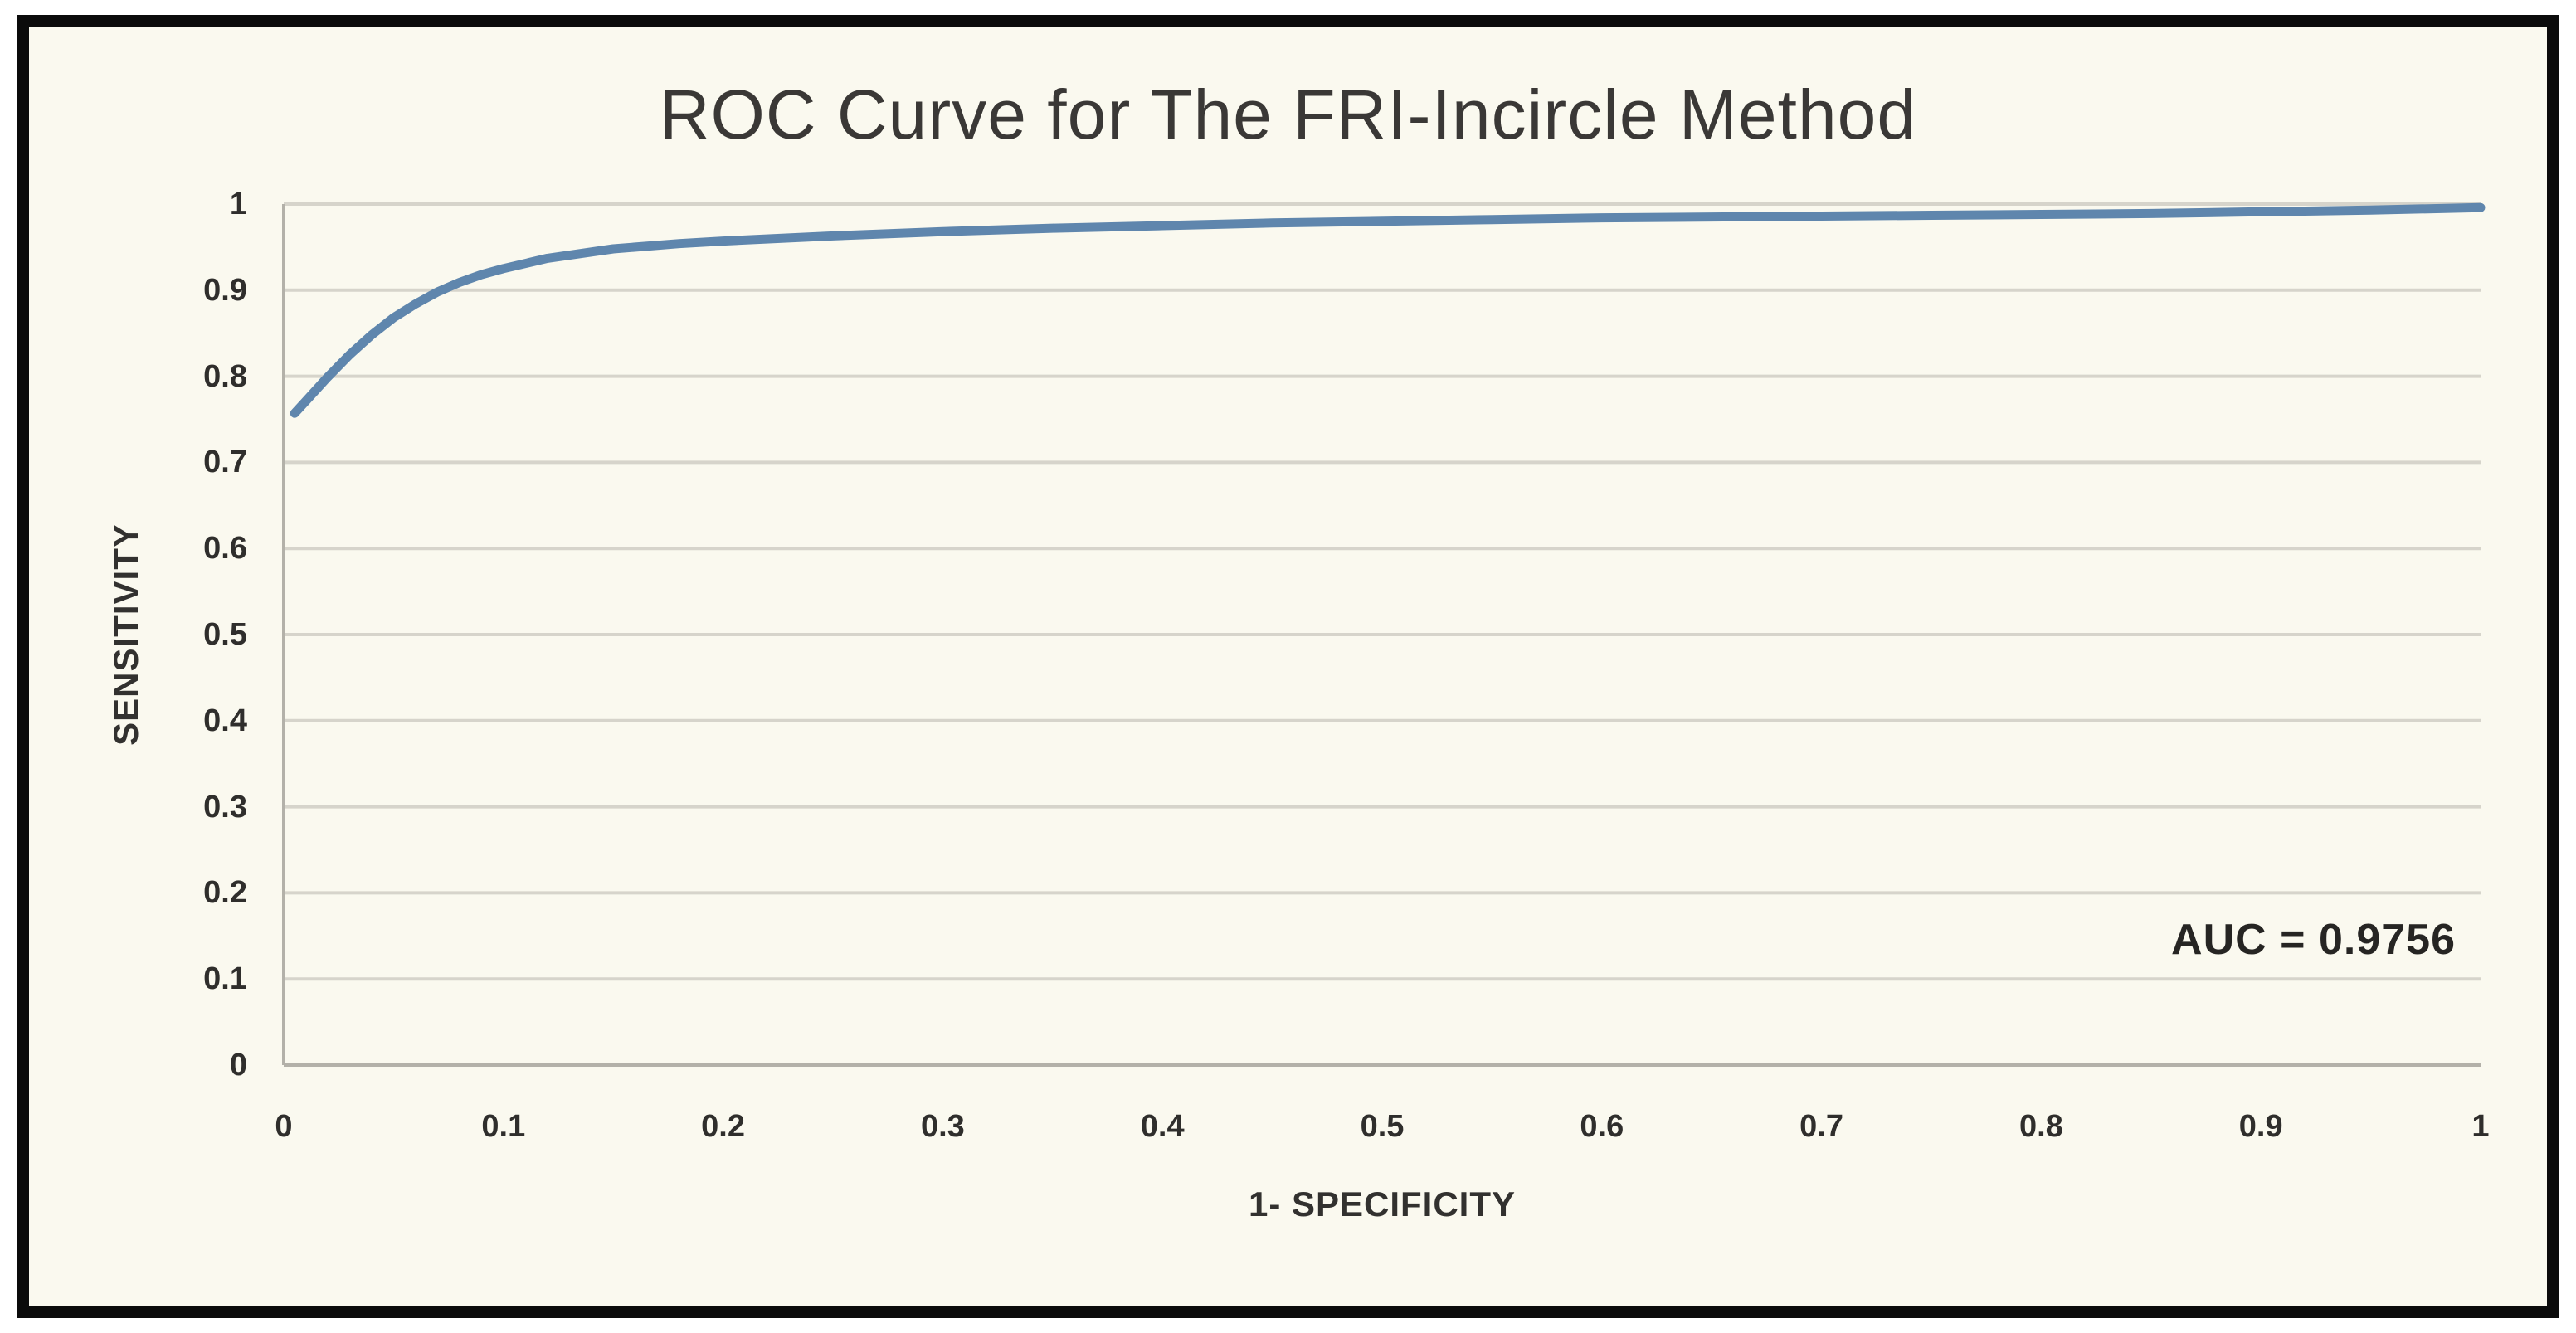  What do you see at coordinates (723, 1126) in the screenshot?
I see `x-tick-label: 0.2` at bounding box center [723, 1126].